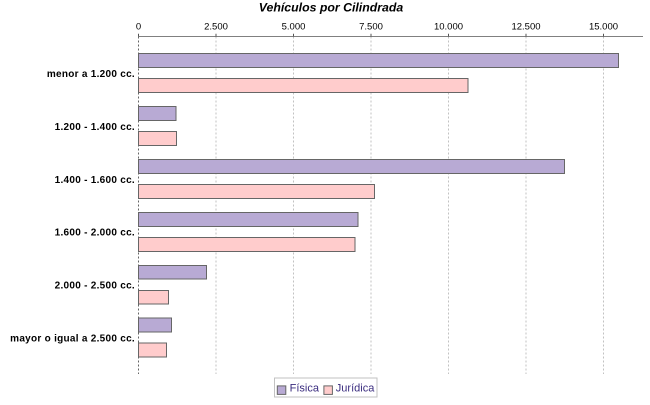 This screenshot has height=405, width=650. I want to click on svg-text: Física, so click(305, 389).